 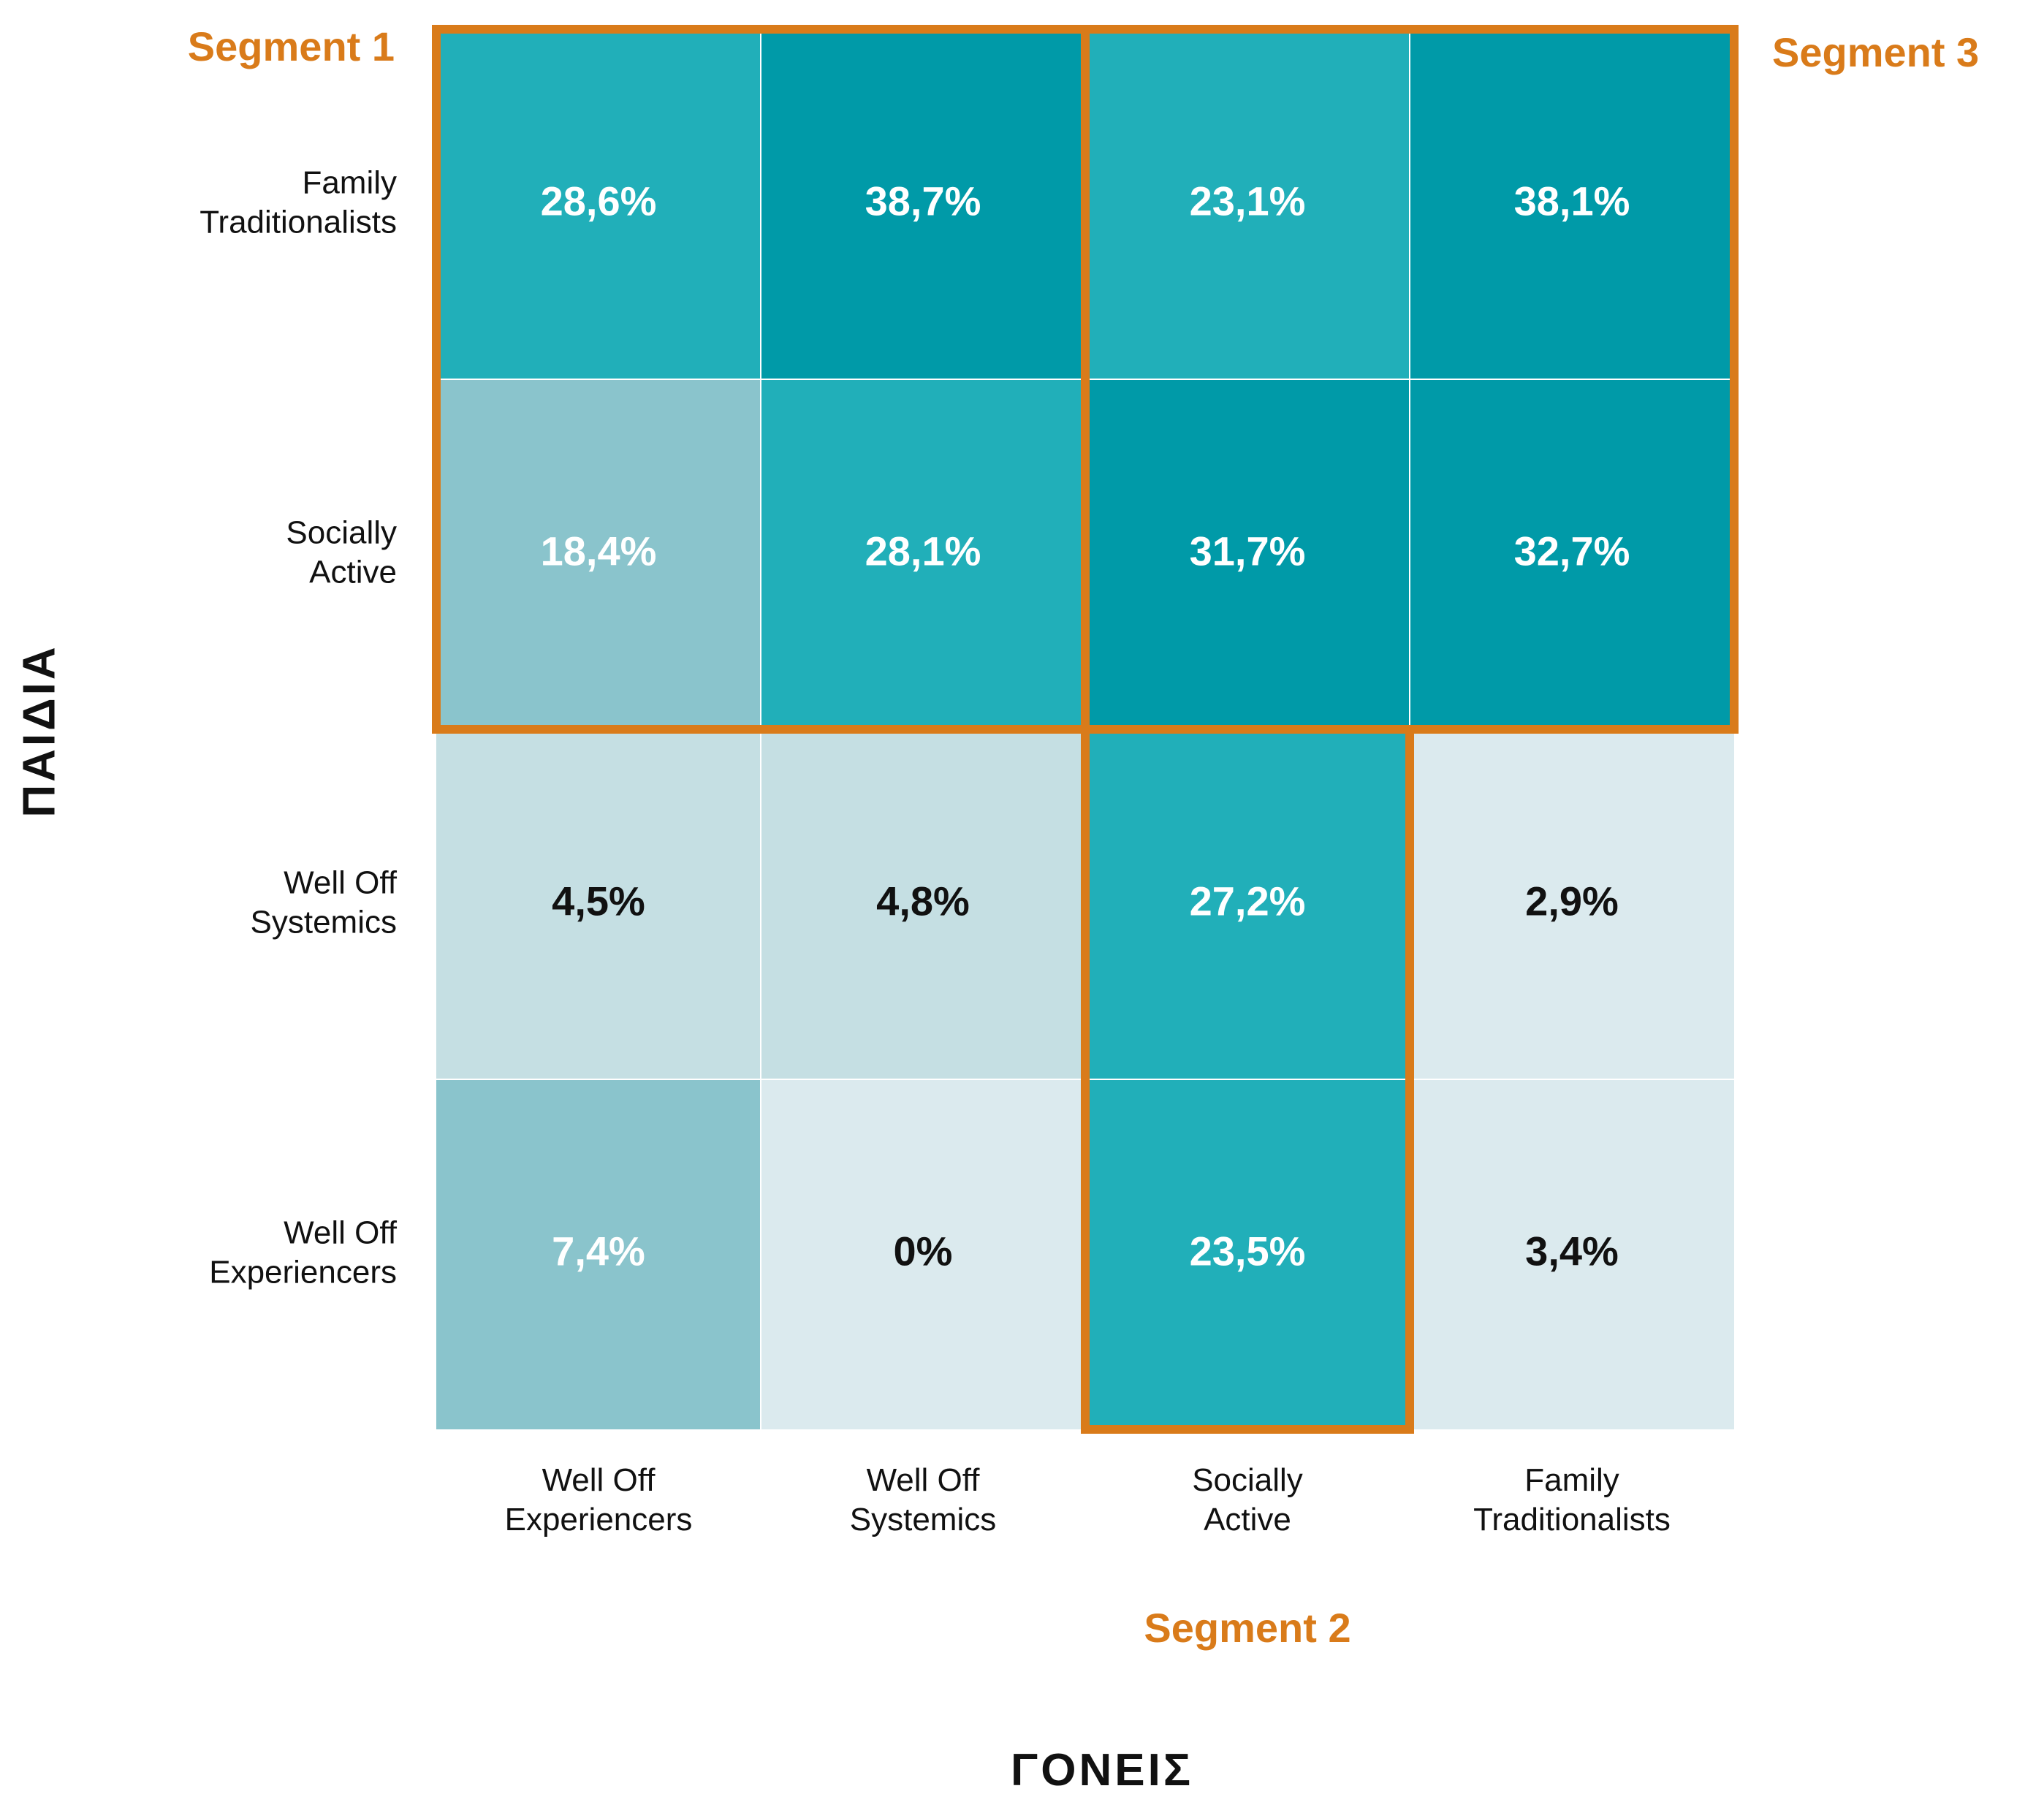 What do you see at coordinates (923, 901) in the screenshot?
I see `cell-value-label: 4,8%` at bounding box center [923, 901].